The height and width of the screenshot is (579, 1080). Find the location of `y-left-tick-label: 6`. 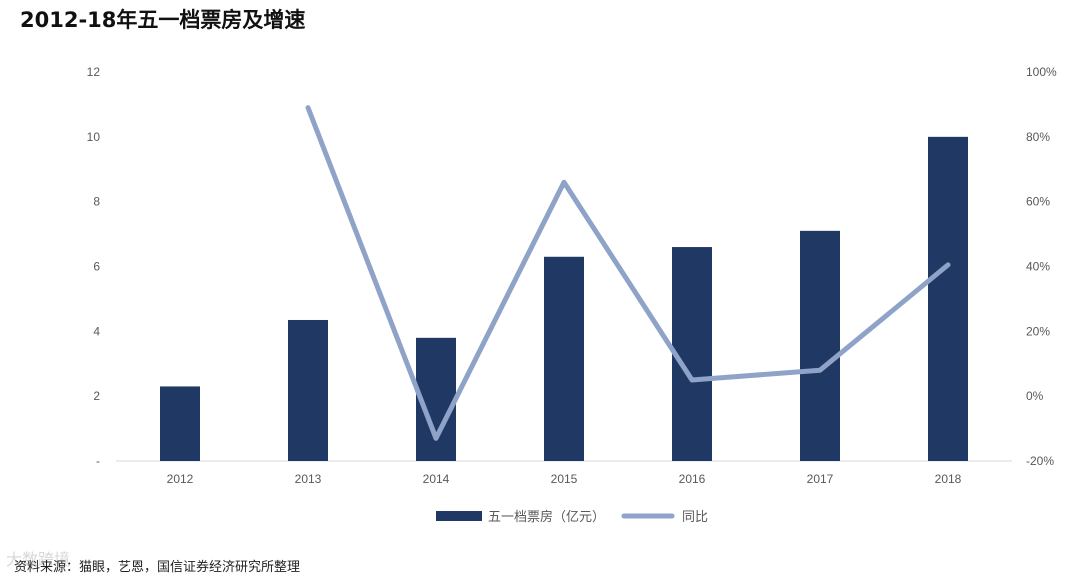

y-left-tick-label: 6 is located at coordinates (96, 267).